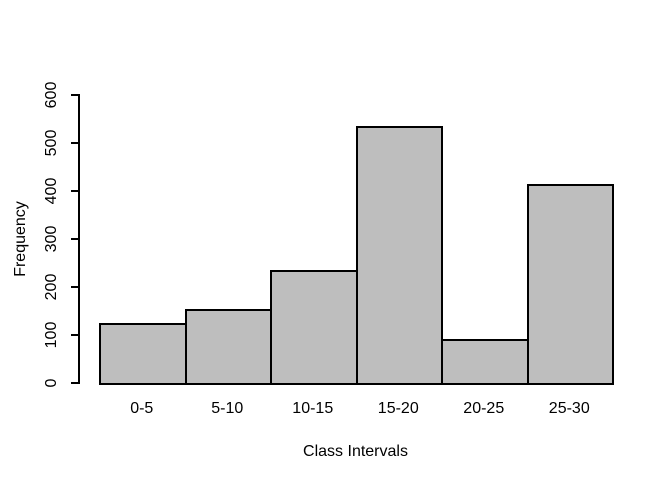 The height and width of the screenshot is (480, 672). I want to click on y-axis-title: Frequency, so click(20, 239).